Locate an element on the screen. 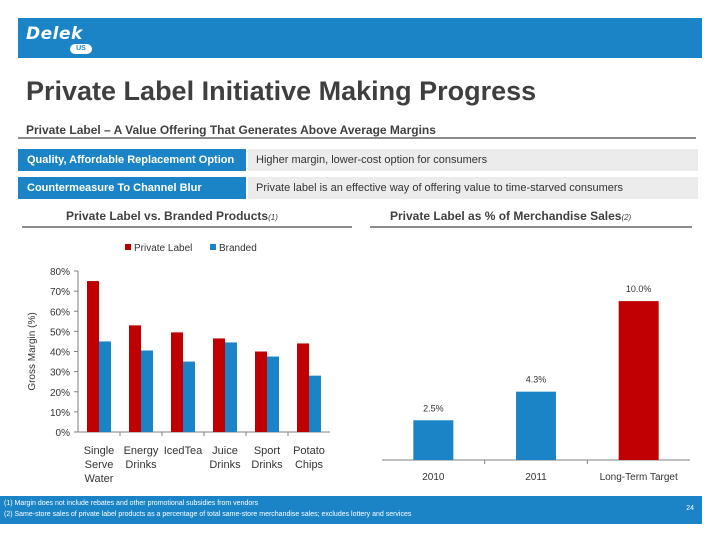 The image size is (720, 540). y-tick-label: 20% is located at coordinates (60, 393).